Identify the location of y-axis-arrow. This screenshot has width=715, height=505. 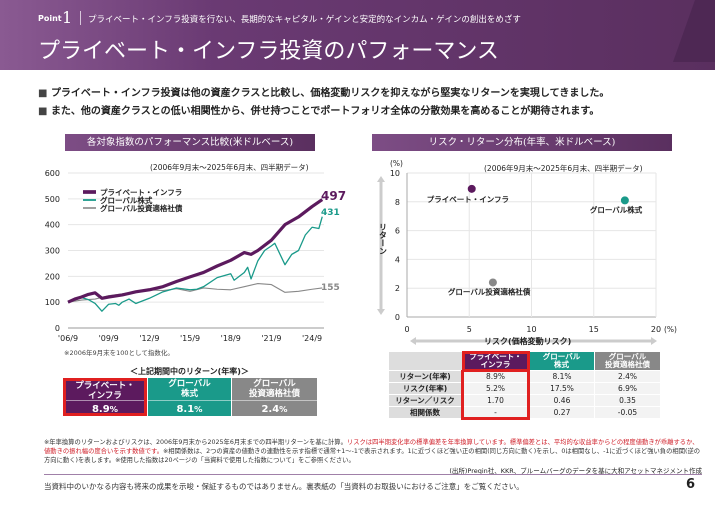
(381, 245).